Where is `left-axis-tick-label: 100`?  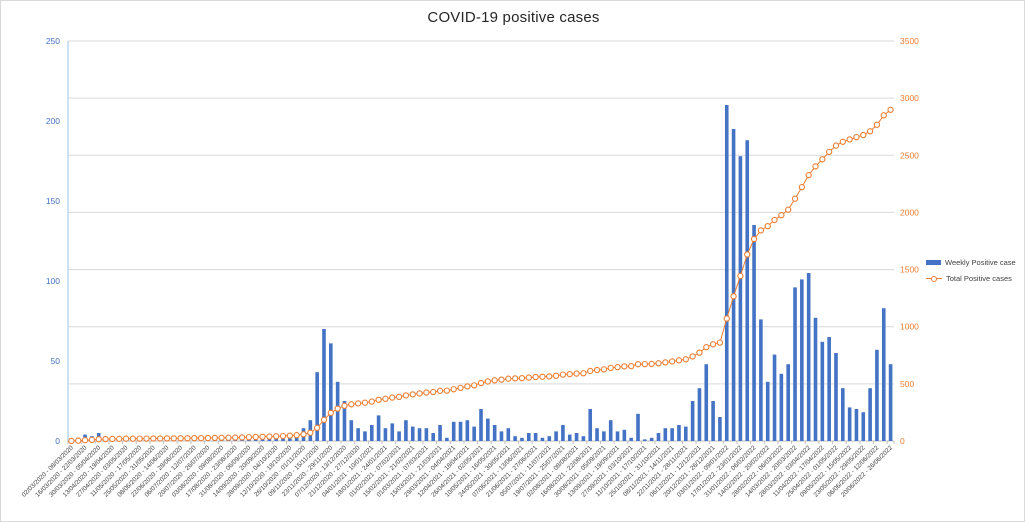 left-axis-tick-label: 100 is located at coordinates (53, 281).